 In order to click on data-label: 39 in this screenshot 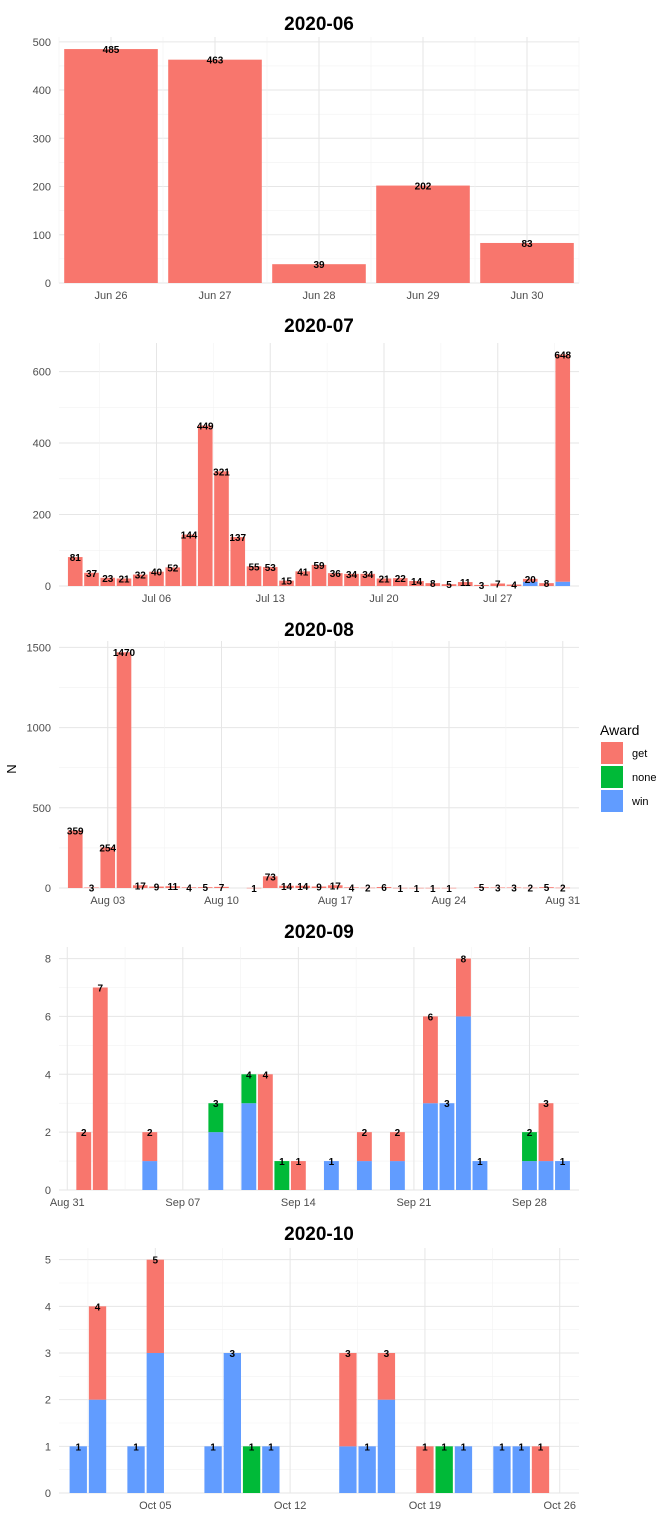, I will do `click(319, 265)`.